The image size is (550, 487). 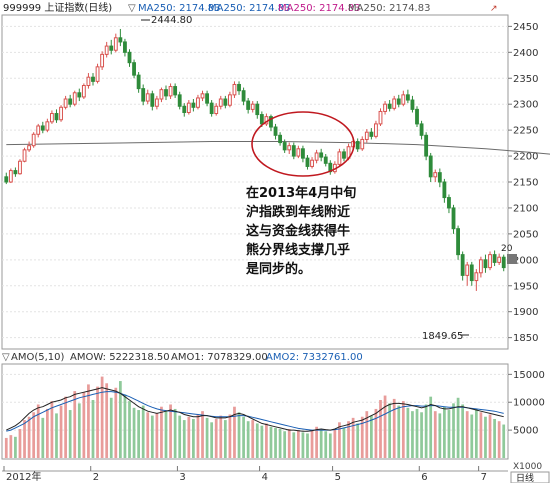 I want to click on note-line-5: 是同步的。, so click(x=278, y=269).